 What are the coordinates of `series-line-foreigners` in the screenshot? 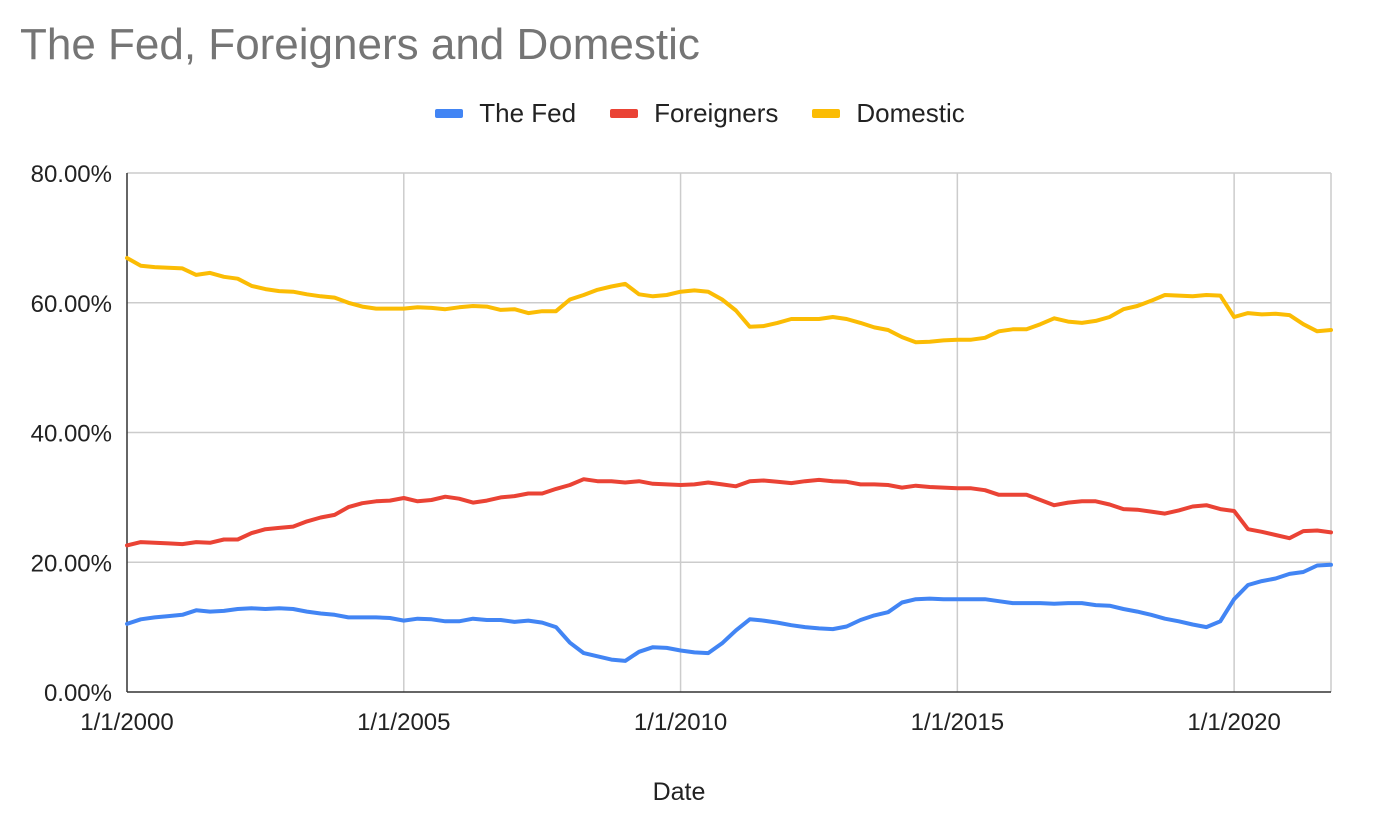 It's located at (729, 512).